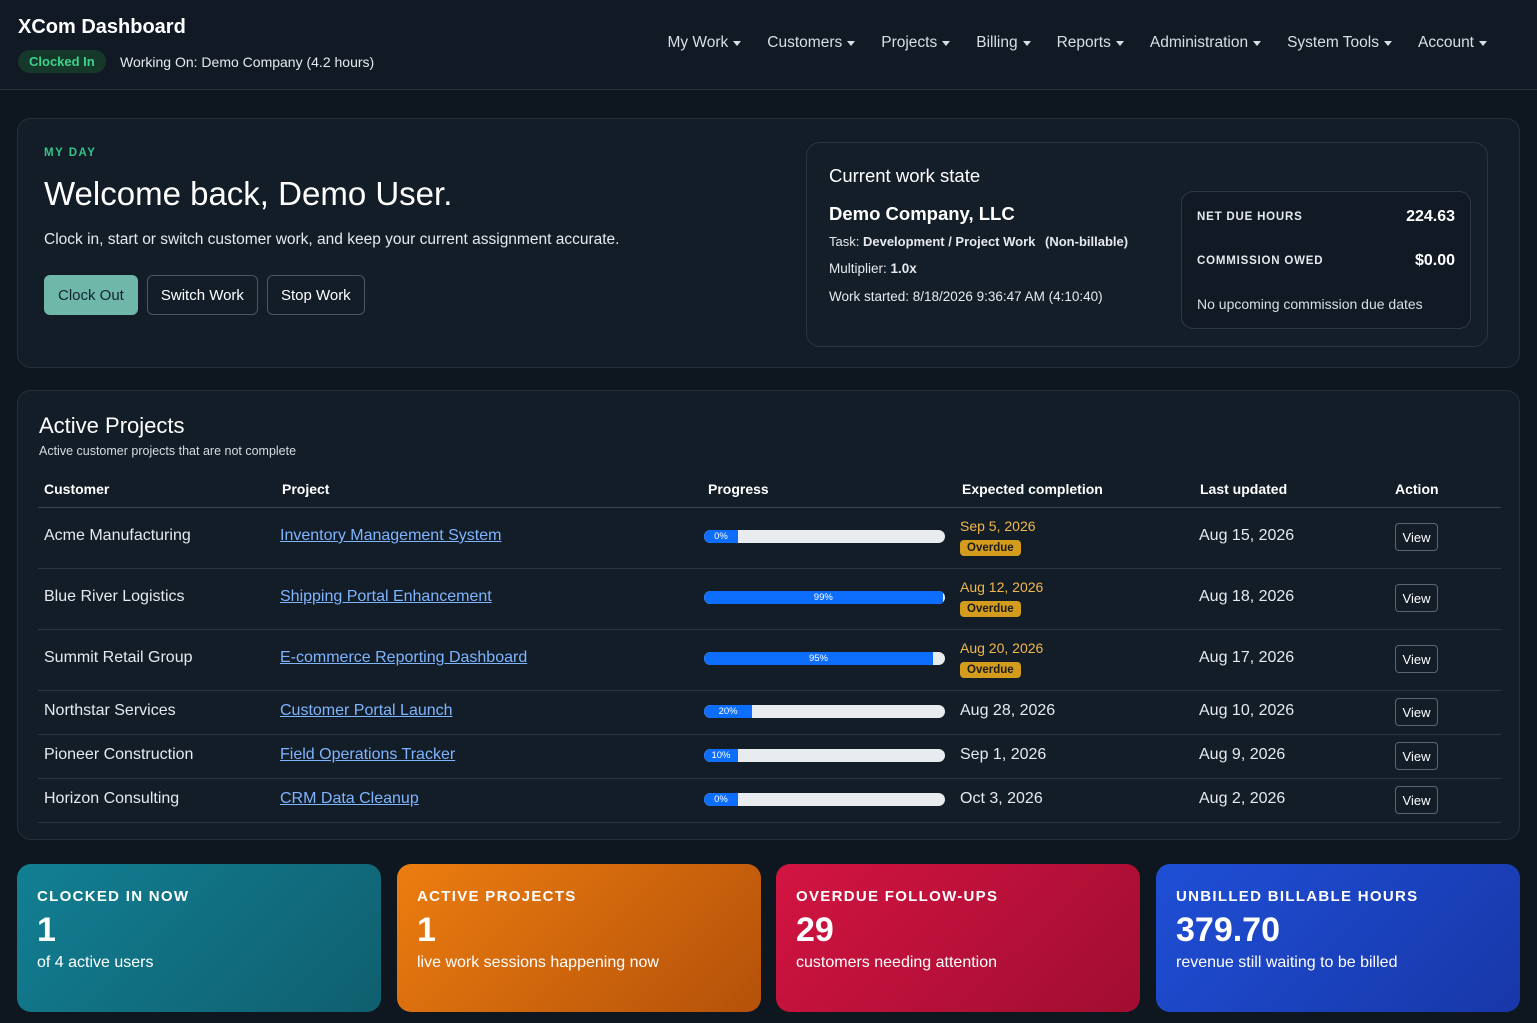  I want to click on nav-projects: Projects, so click(916, 43).